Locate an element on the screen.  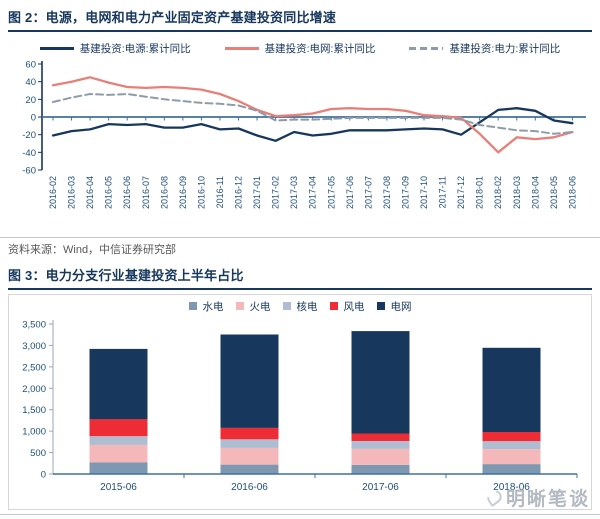
svg-text: 2017-09 is located at coordinates (405, 192).